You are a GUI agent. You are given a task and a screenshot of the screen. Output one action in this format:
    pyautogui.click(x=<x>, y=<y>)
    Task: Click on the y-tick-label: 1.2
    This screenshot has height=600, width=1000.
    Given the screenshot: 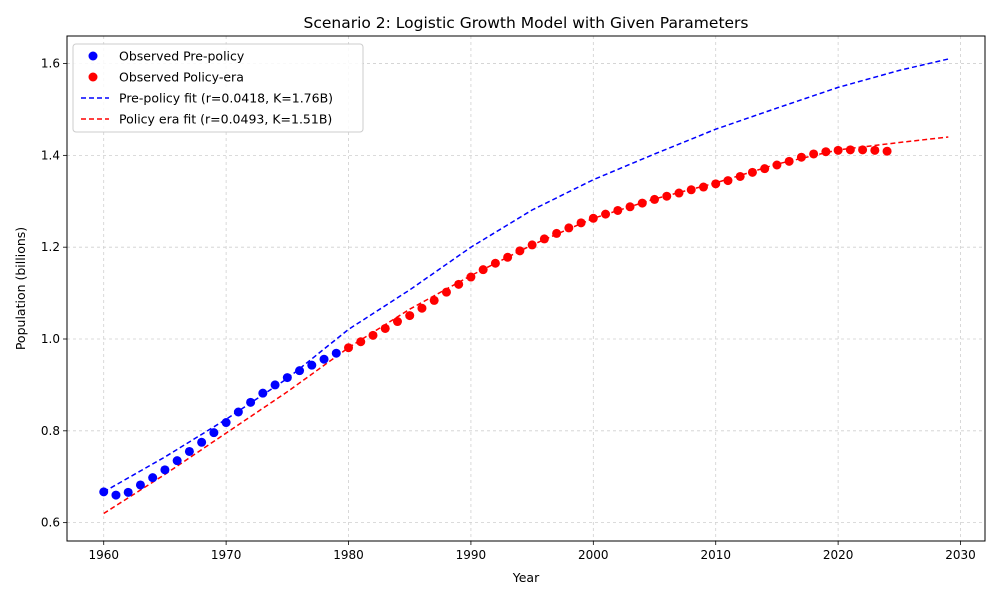 What is the action you would take?
    pyautogui.click(x=50, y=247)
    